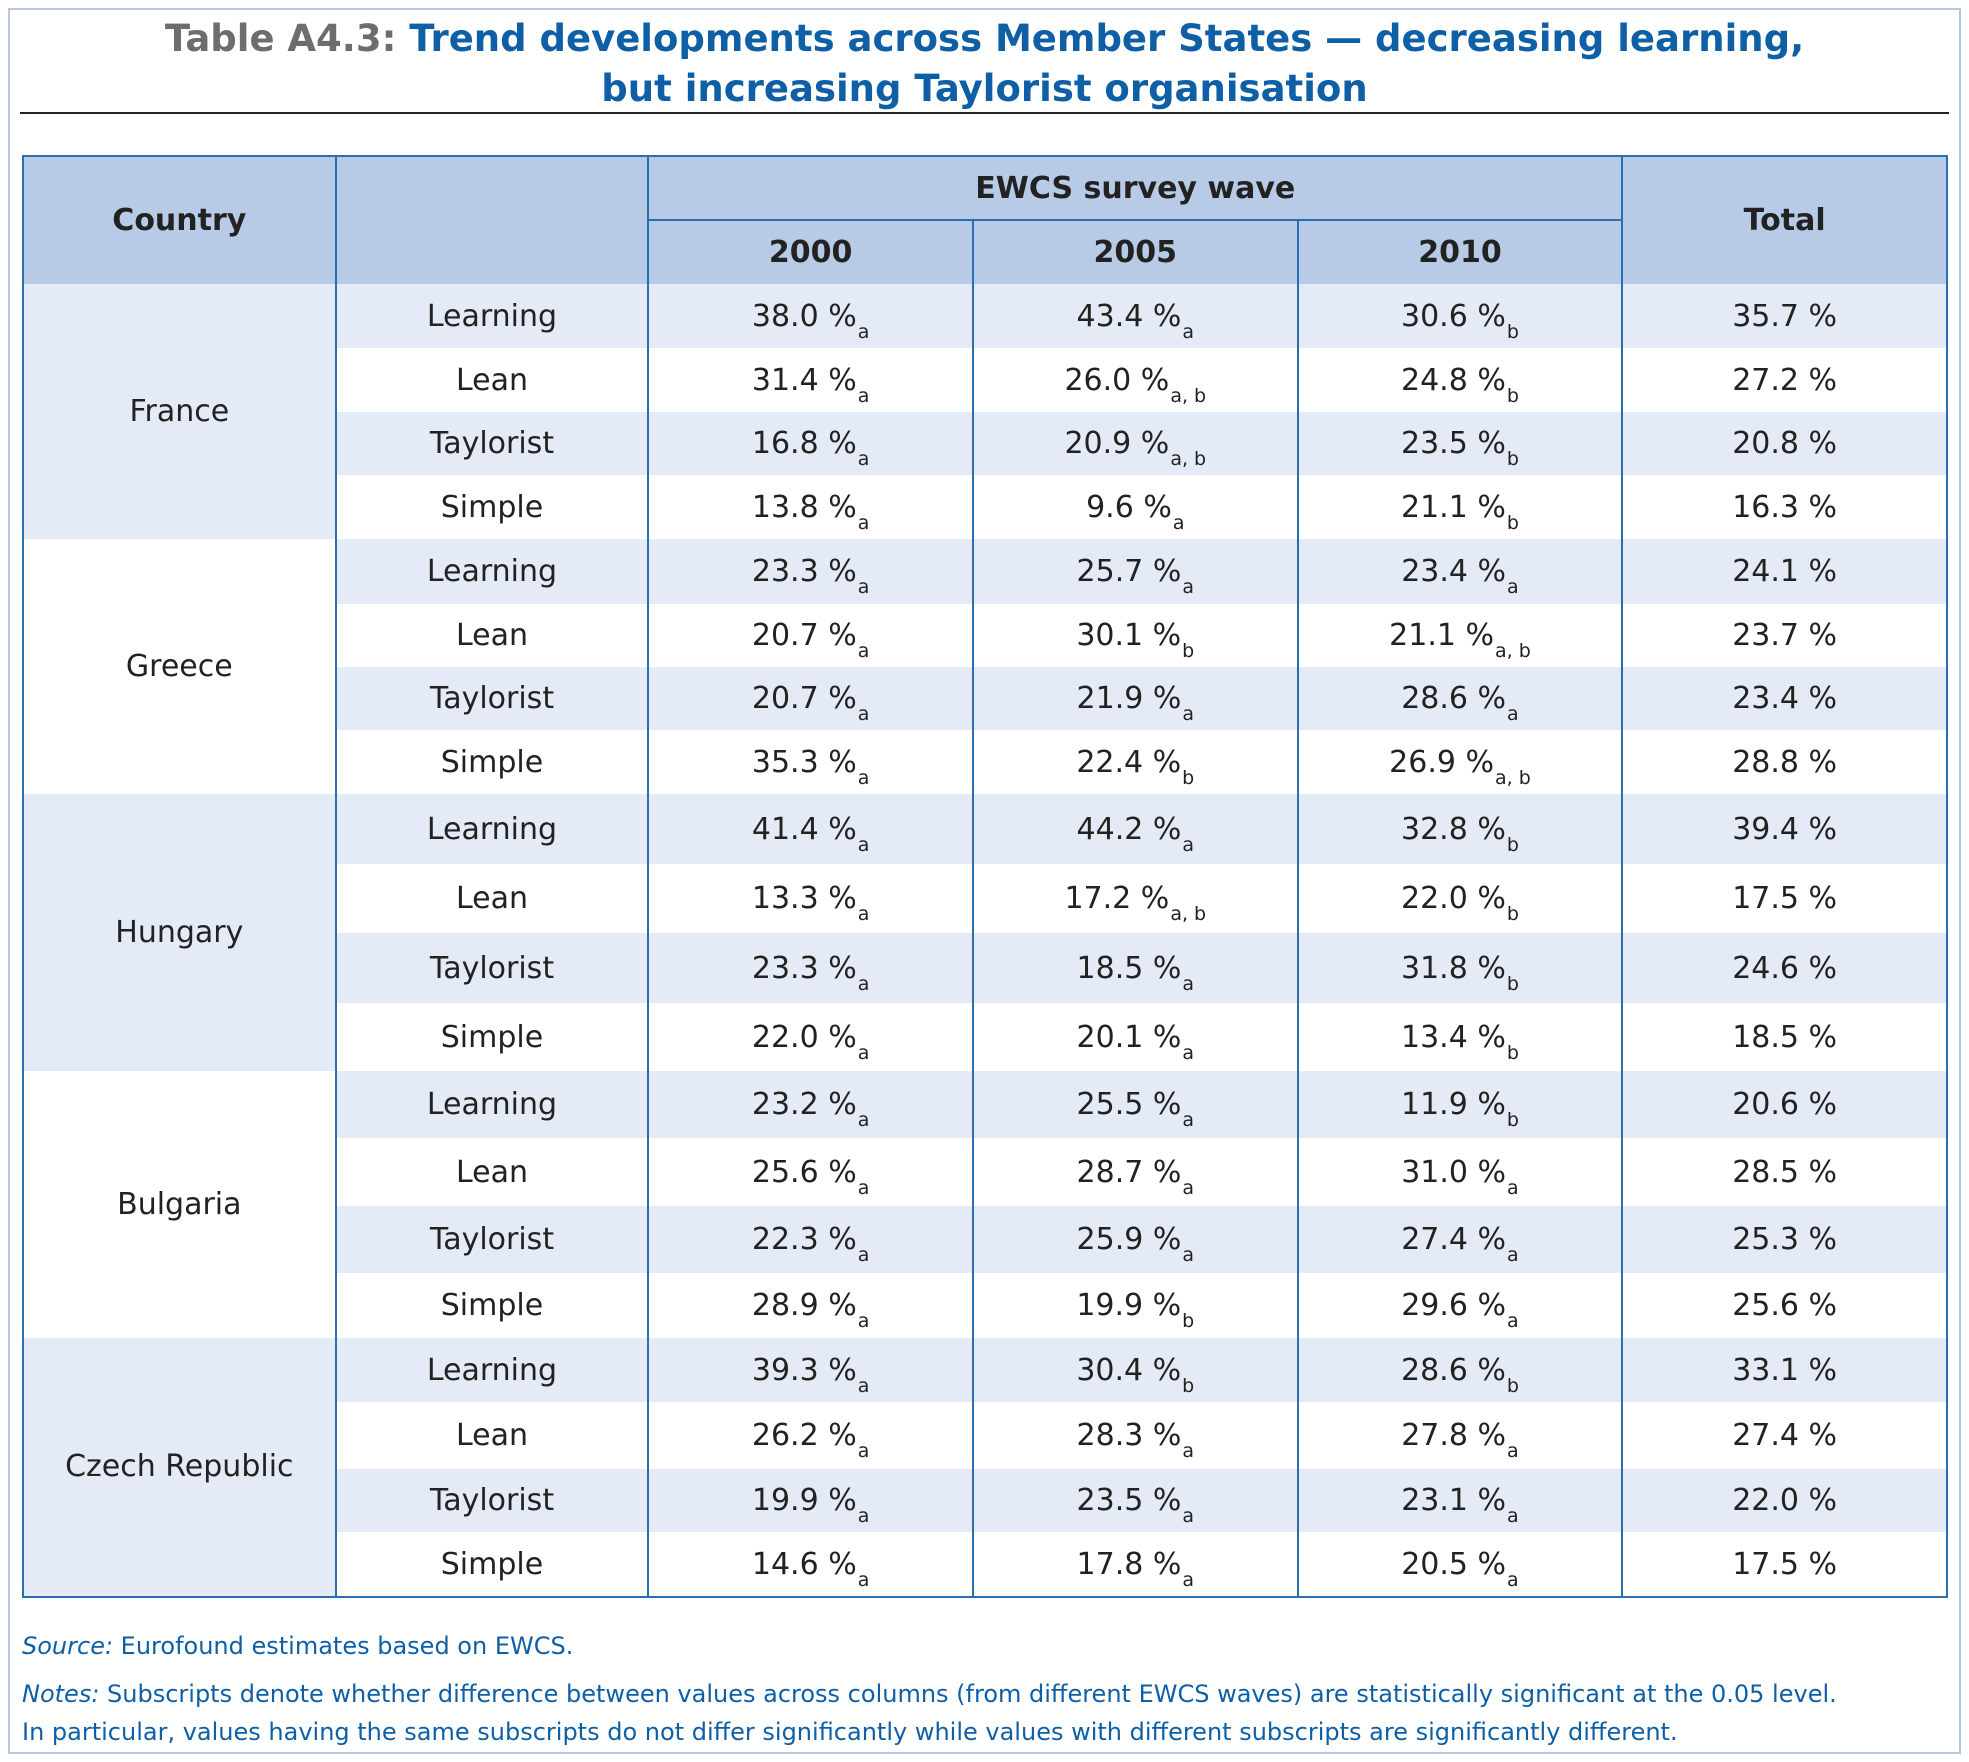  I want to click on percentage-value: 22.4 %, so click(1129, 762).